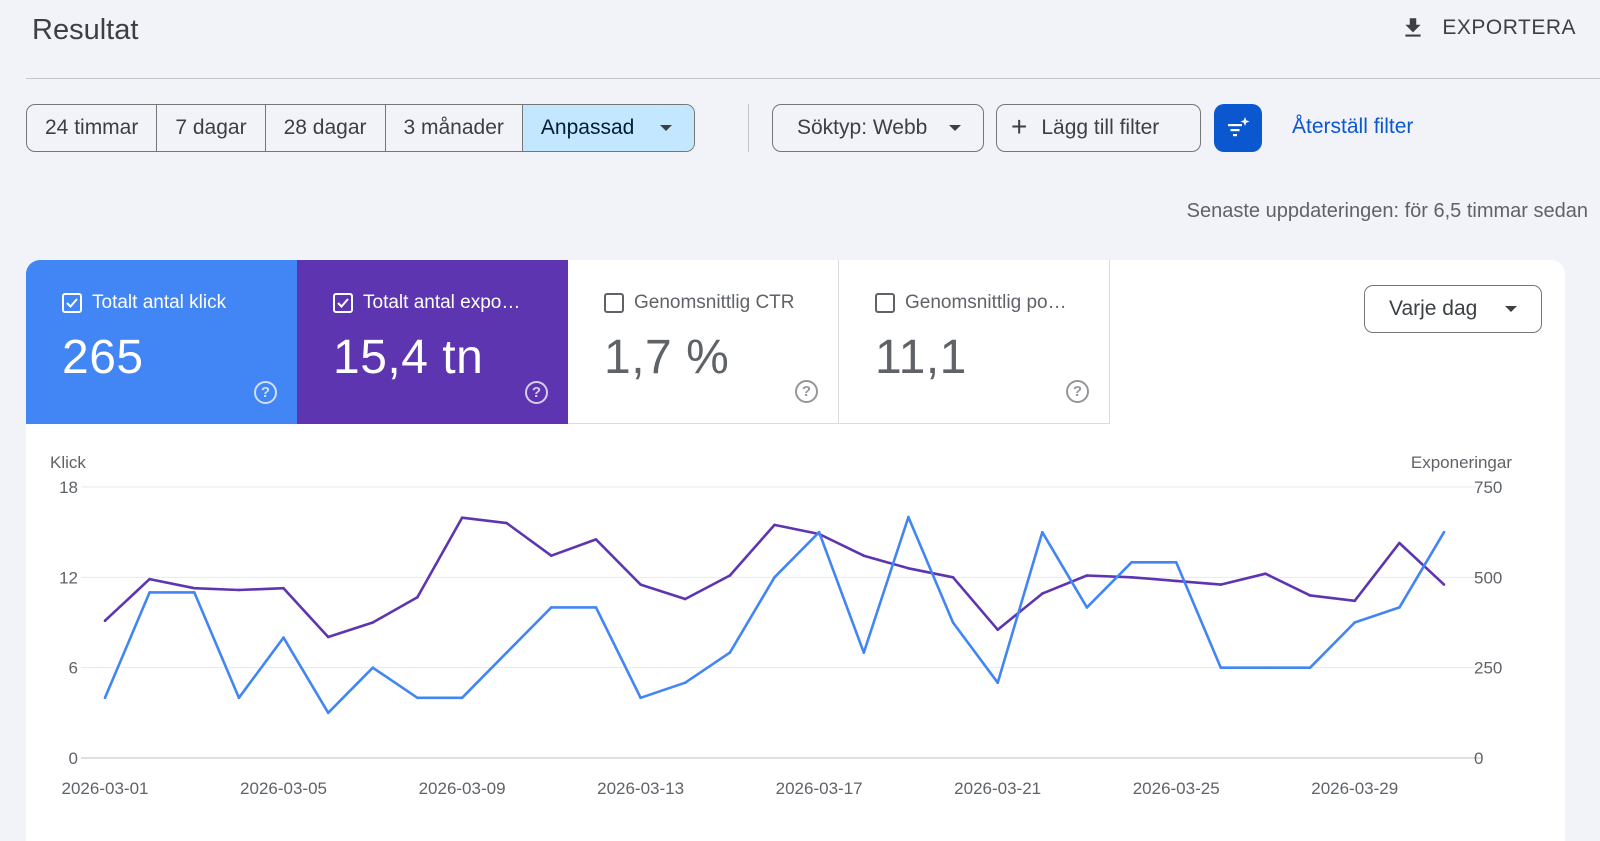 Image resolution: width=1600 pixels, height=841 pixels. What do you see at coordinates (667, 357) in the screenshot?
I see `metric-value: 1,7 %` at bounding box center [667, 357].